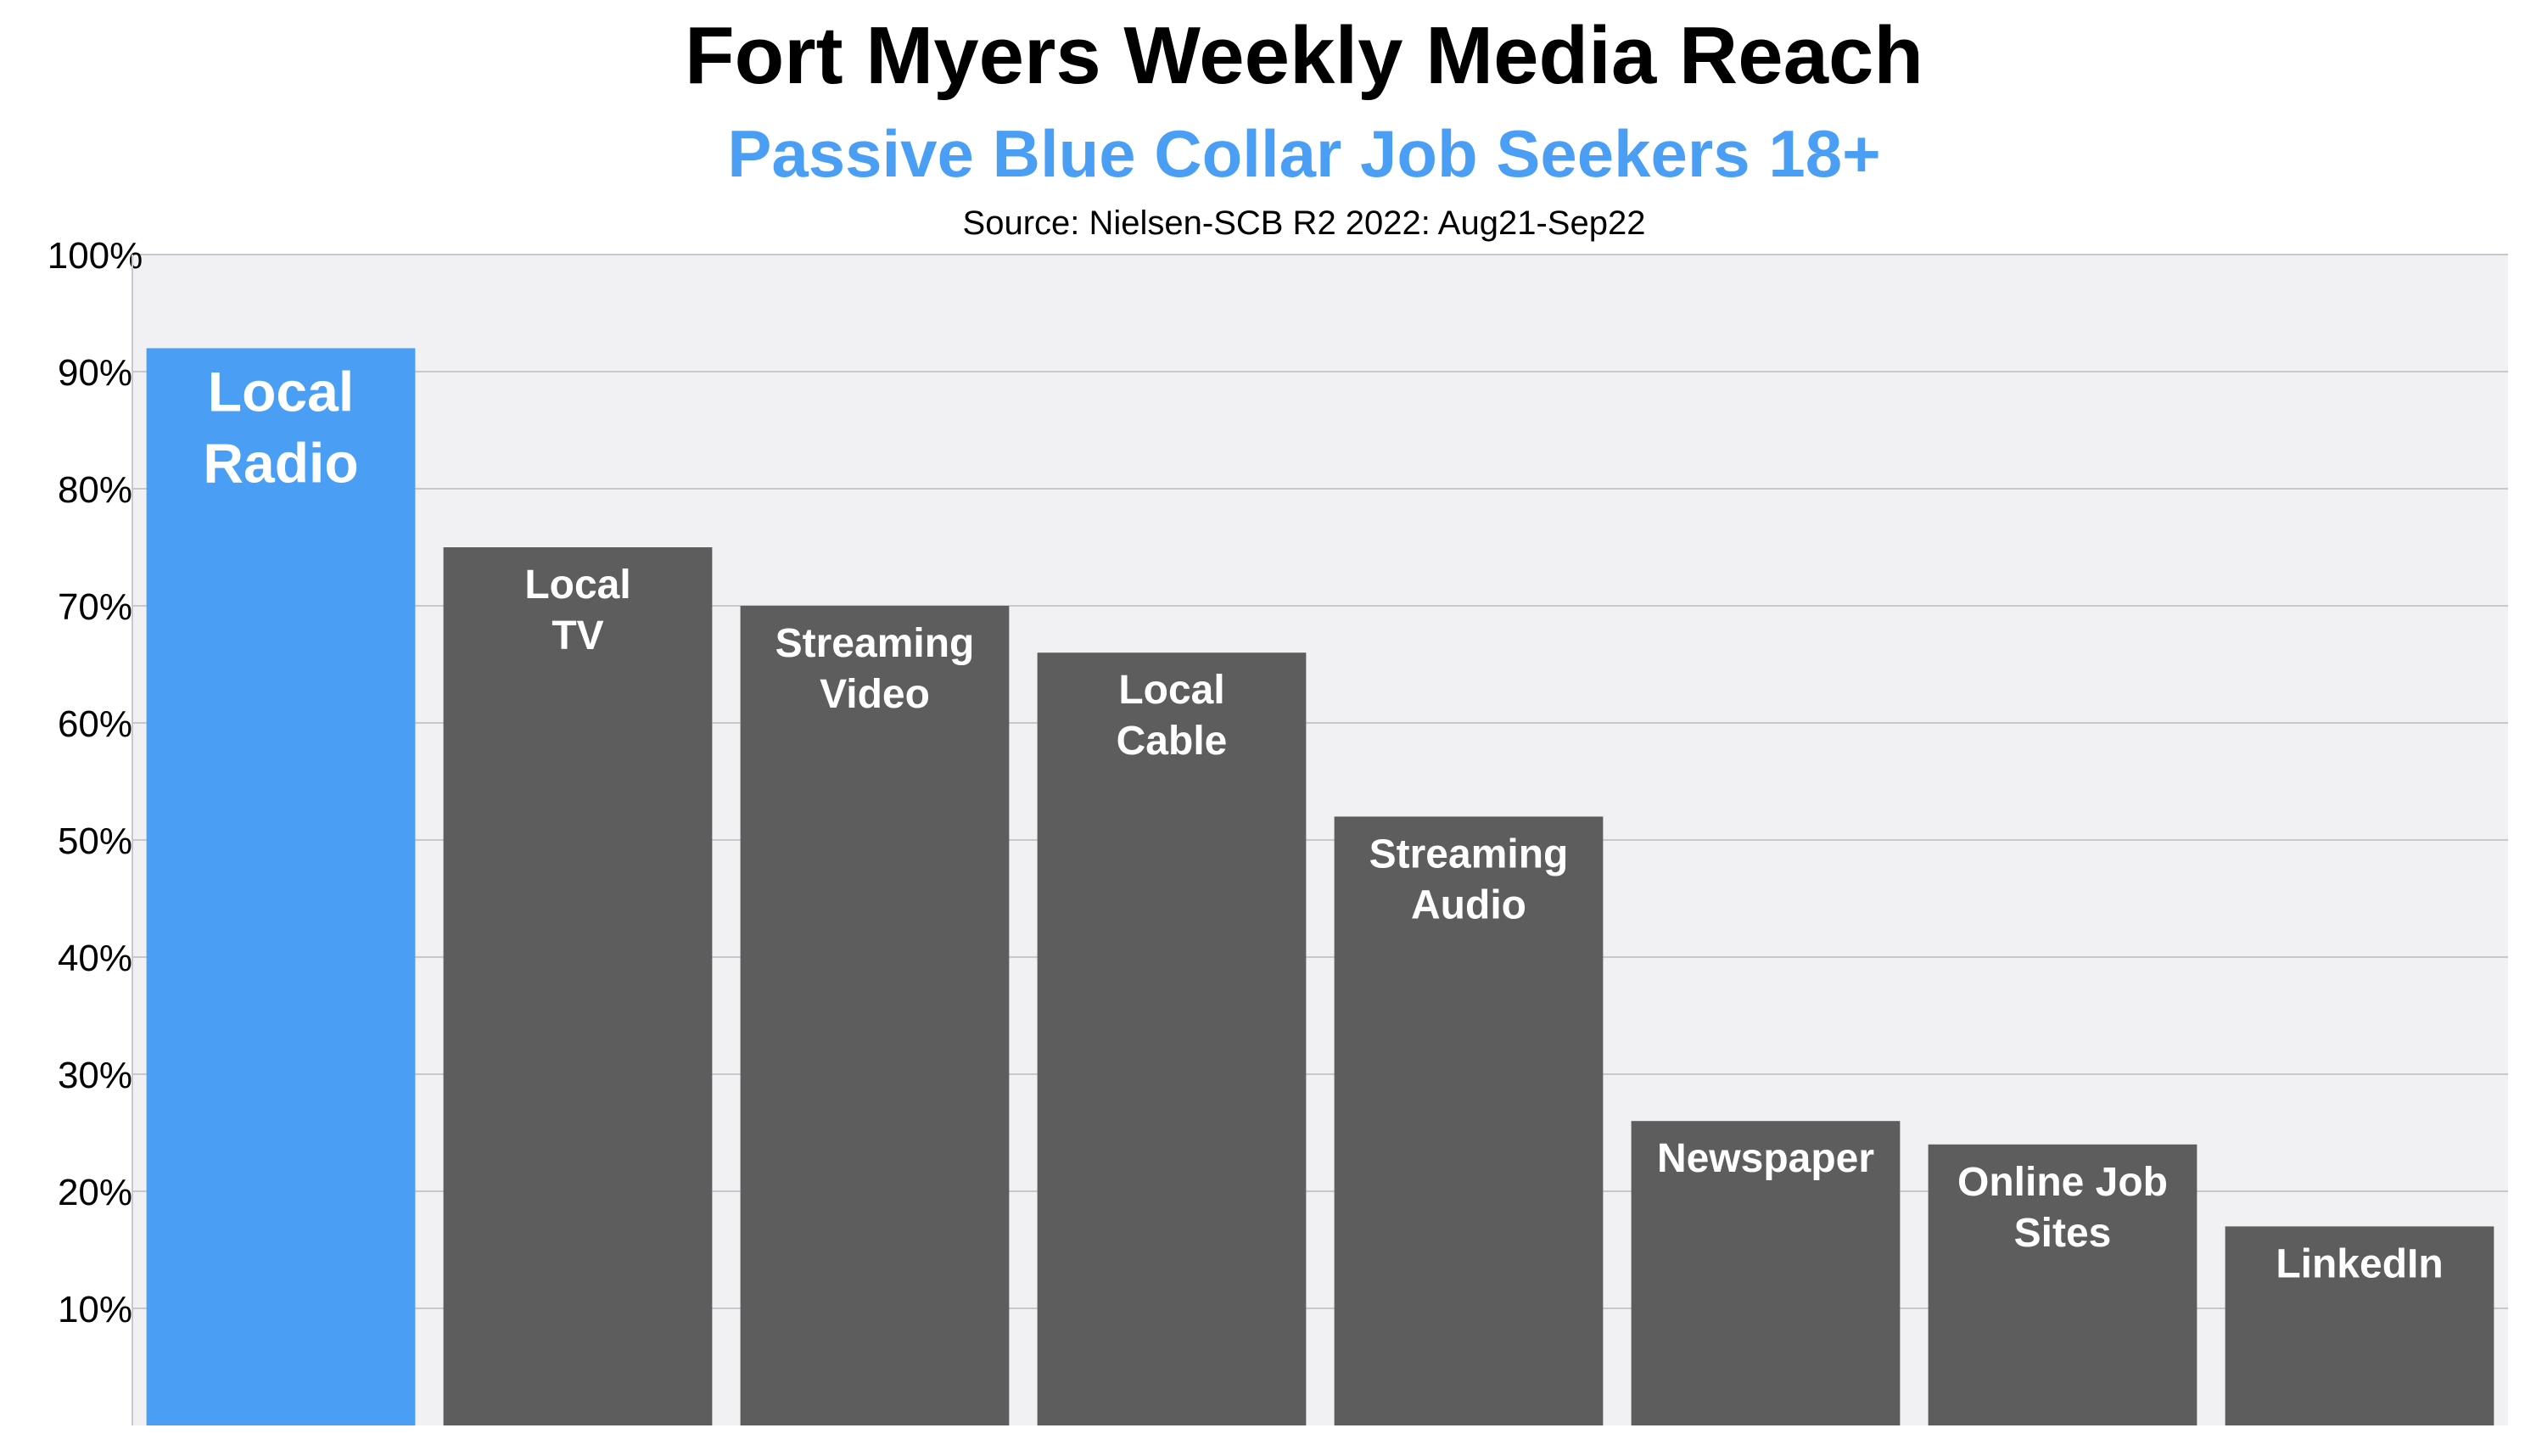 Image resolution: width=2525 pixels, height=1456 pixels. What do you see at coordinates (95, 1309) in the screenshot?
I see `y-tick-label: 10%` at bounding box center [95, 1309].